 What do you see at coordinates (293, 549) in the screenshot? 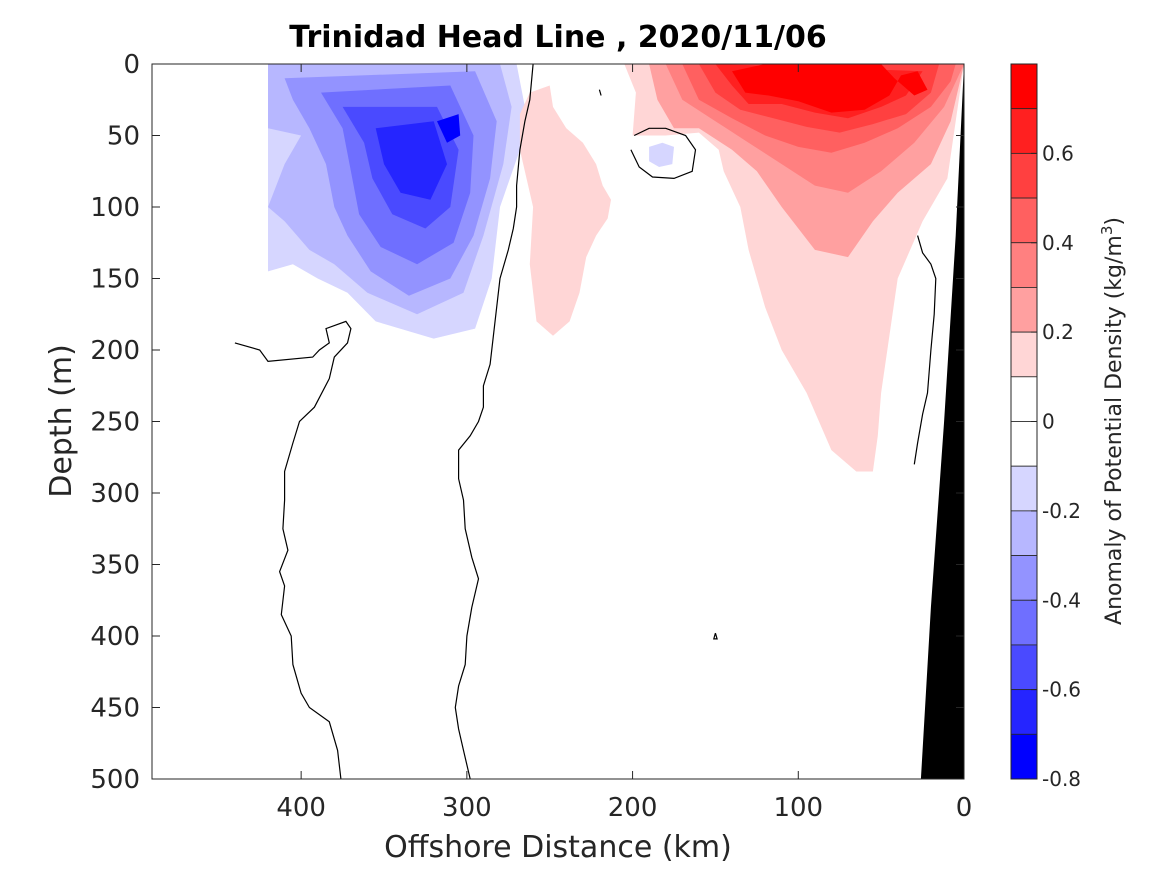
I see `zero-contour-inner` at bounding box center [293, 549].